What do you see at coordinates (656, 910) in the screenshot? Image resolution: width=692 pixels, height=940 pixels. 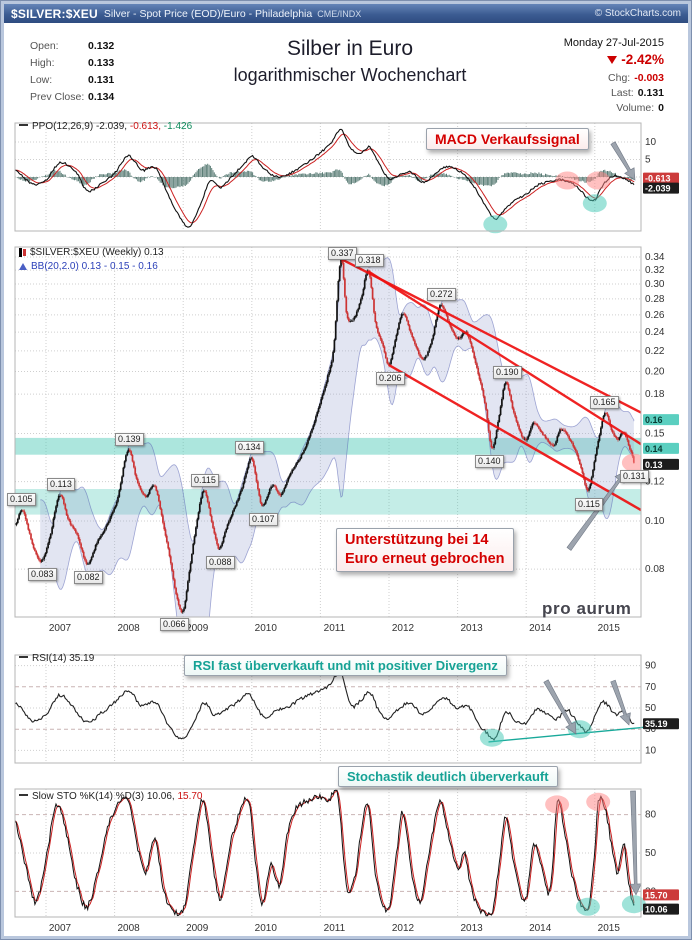 I see `svg-text: 10.06` at bounding box center [656, 910].